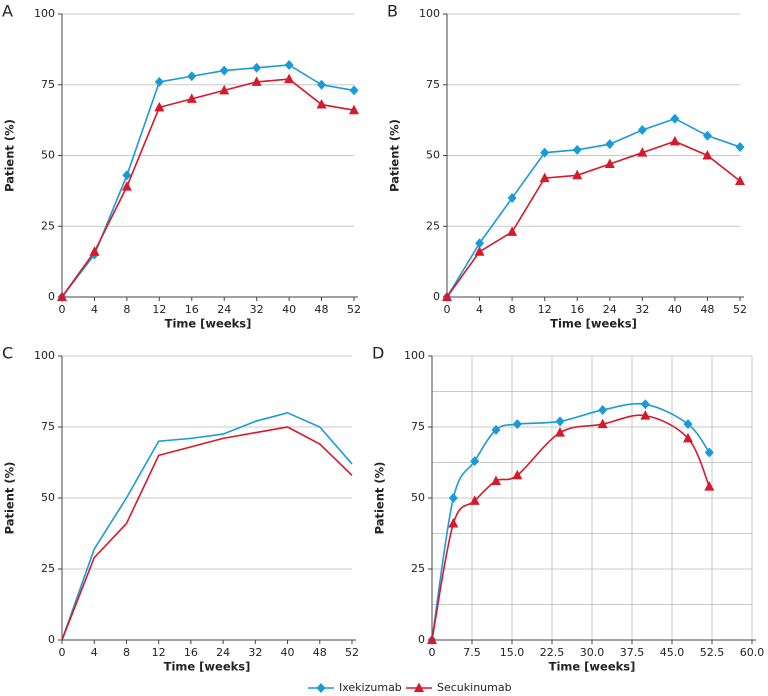 This screenshot has height=696, width=768. Describe the element at coordinates (672, 652) in the screenshot. I see `x-tick-label: 45.0` at that location.